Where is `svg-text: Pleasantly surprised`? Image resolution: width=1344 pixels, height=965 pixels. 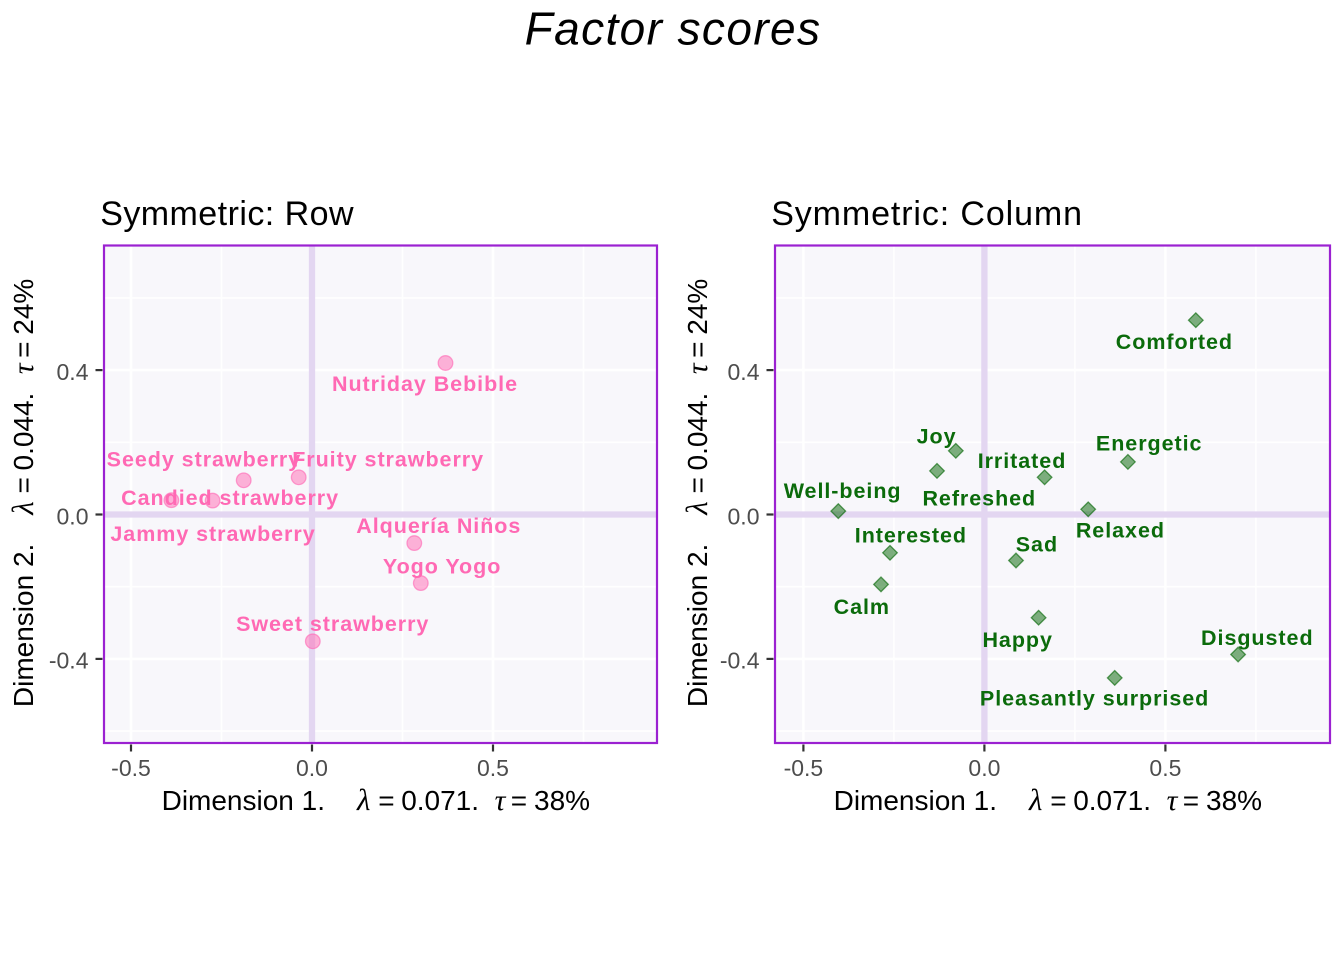
svg-text: Pleasantly surprised is located at coordinates (1094, 699).